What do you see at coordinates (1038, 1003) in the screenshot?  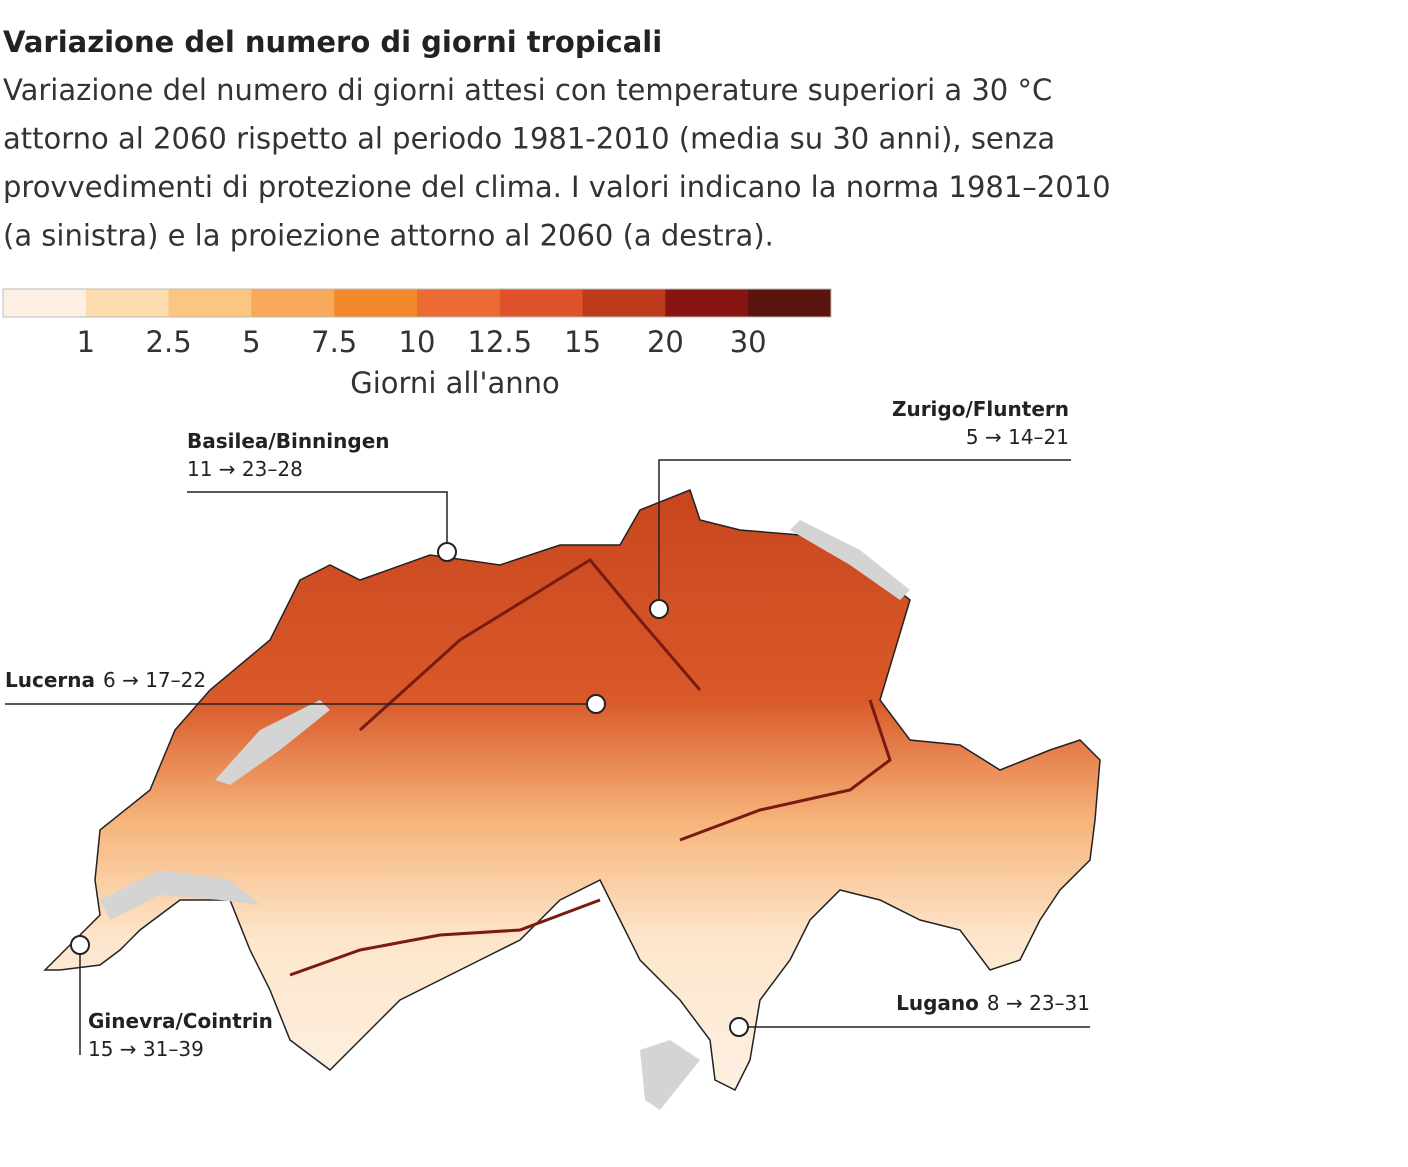 I see `station-values: 8 → 23–31` at bounding box center [1038, 1003].